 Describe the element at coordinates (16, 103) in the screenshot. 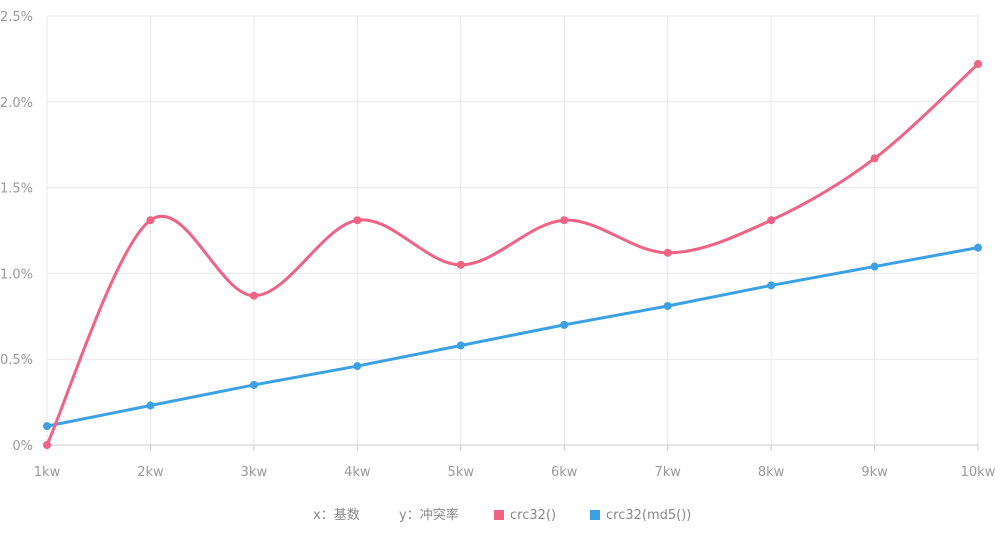

I see `y-tick-label: 2.0%` at that location.